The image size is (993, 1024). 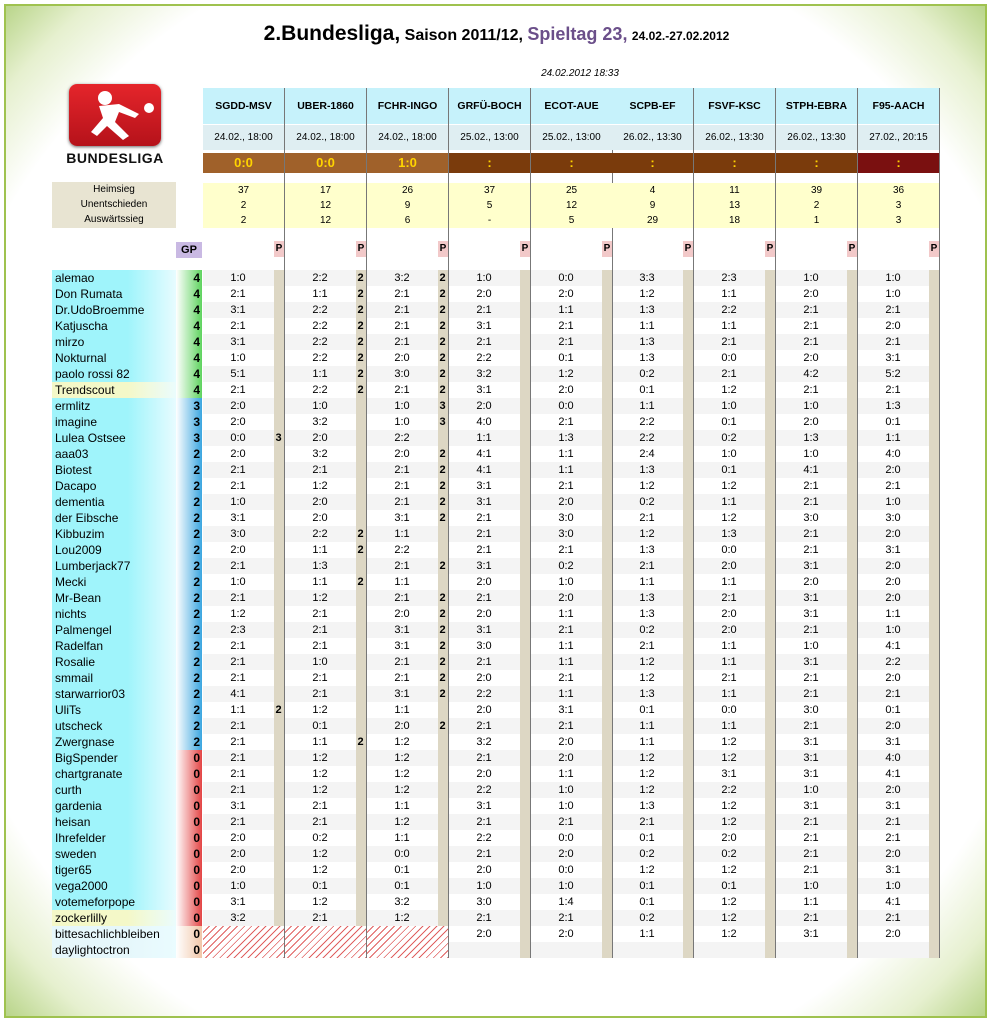 I want to click on match-code: GRFÜ-BOCH, so click(x=489, y=106).